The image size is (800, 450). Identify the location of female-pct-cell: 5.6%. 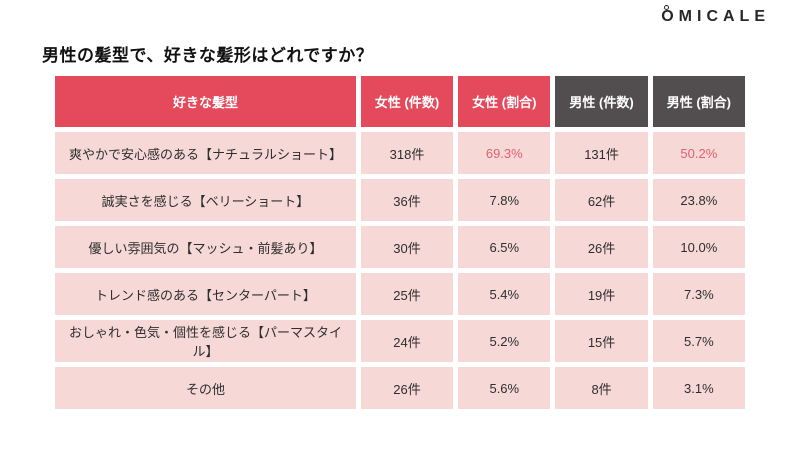
(504, 388).